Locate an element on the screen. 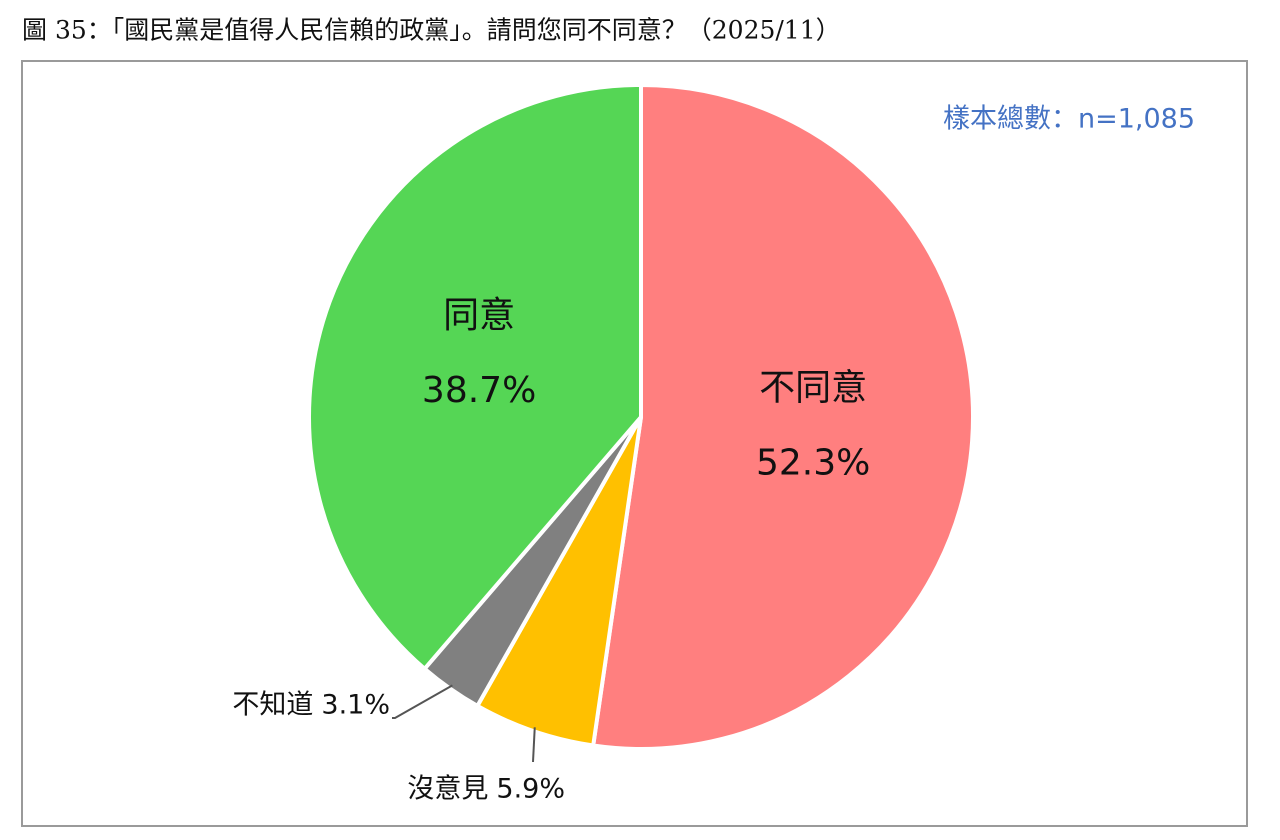 The height and width of the screenshot is (840, 1280). data-label: 5.9% is located at coordinates (530, 789).